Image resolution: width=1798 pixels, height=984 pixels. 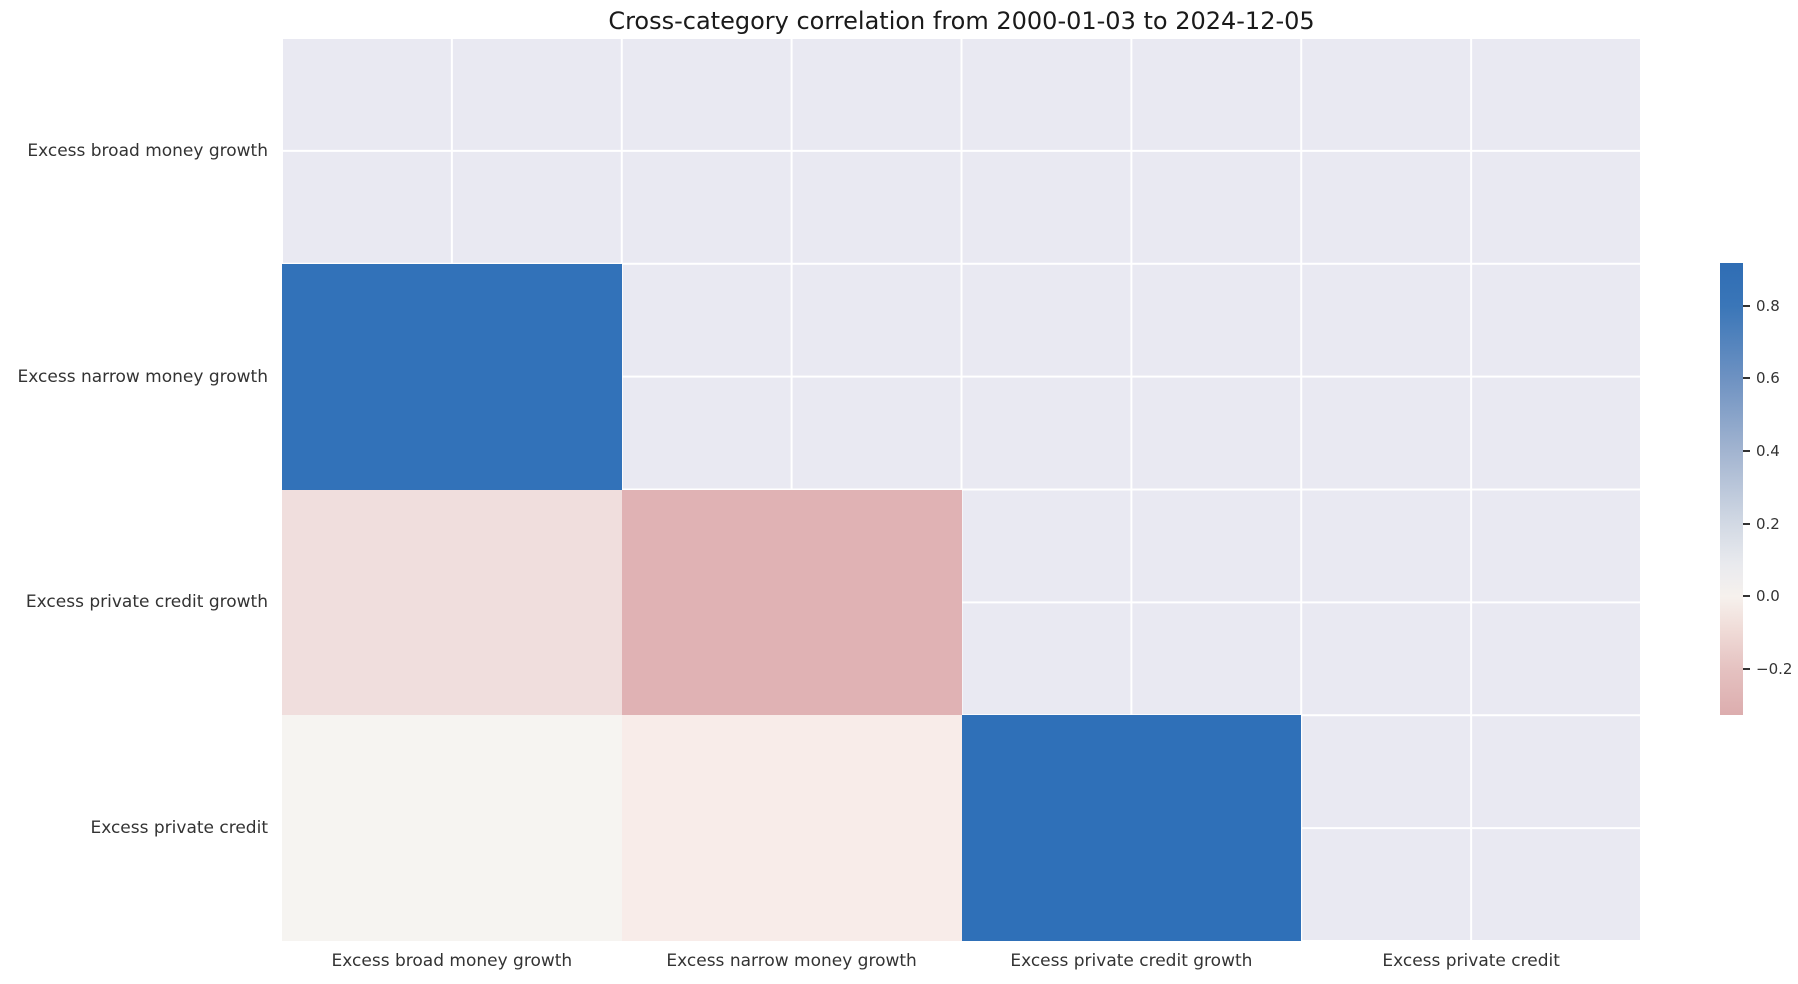 I want to click on heatmap-cell: 0.9, so click(x=1131, y=828).